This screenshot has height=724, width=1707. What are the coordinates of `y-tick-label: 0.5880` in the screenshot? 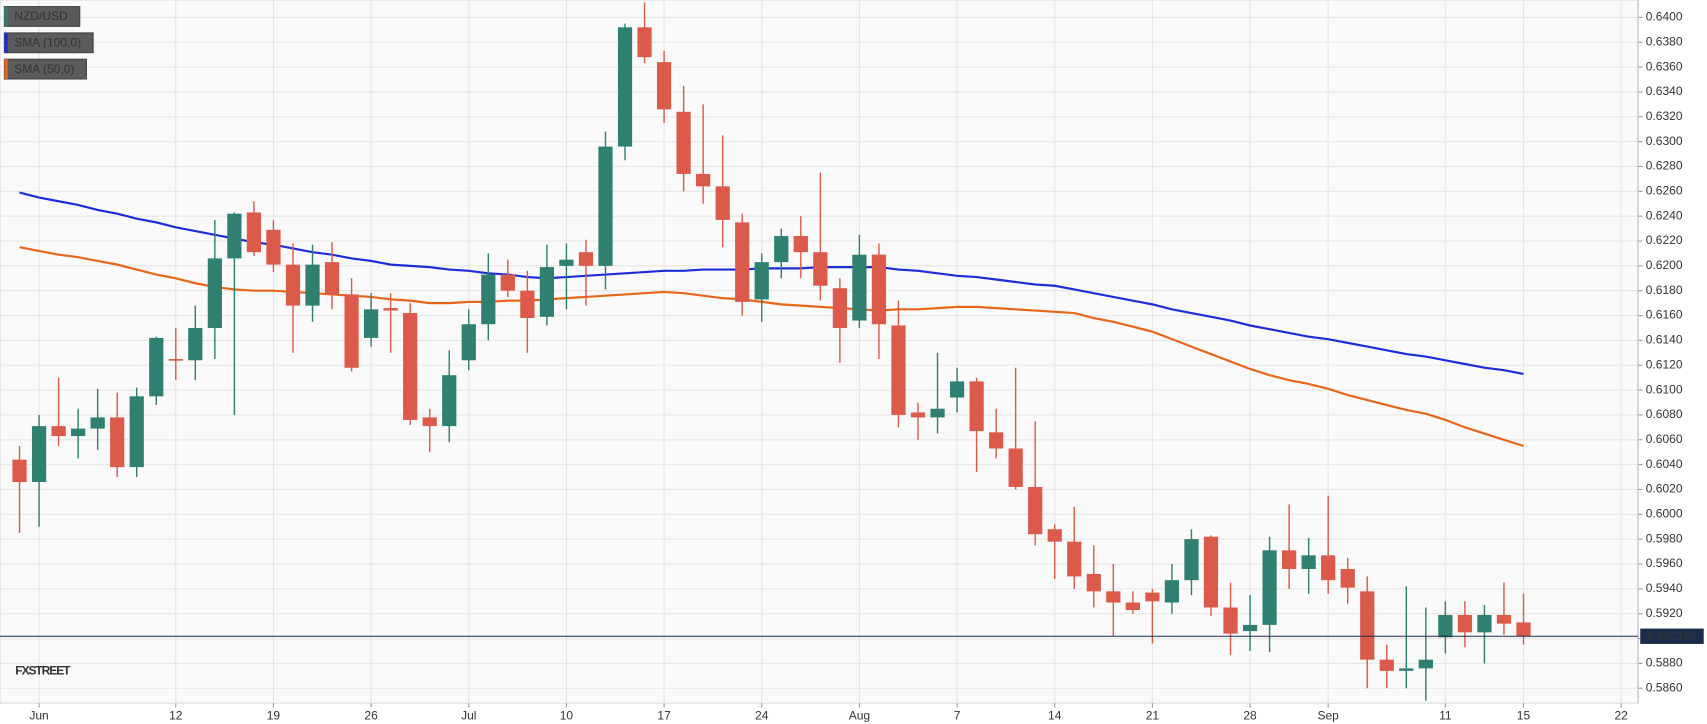 It's located at (1664, 663).